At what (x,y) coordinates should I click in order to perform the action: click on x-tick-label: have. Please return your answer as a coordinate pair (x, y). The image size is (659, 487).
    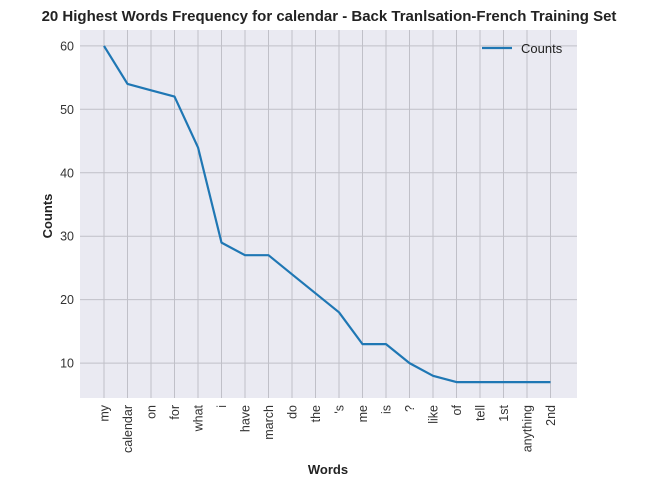
    Looking at the image, I should click on (246, 418).